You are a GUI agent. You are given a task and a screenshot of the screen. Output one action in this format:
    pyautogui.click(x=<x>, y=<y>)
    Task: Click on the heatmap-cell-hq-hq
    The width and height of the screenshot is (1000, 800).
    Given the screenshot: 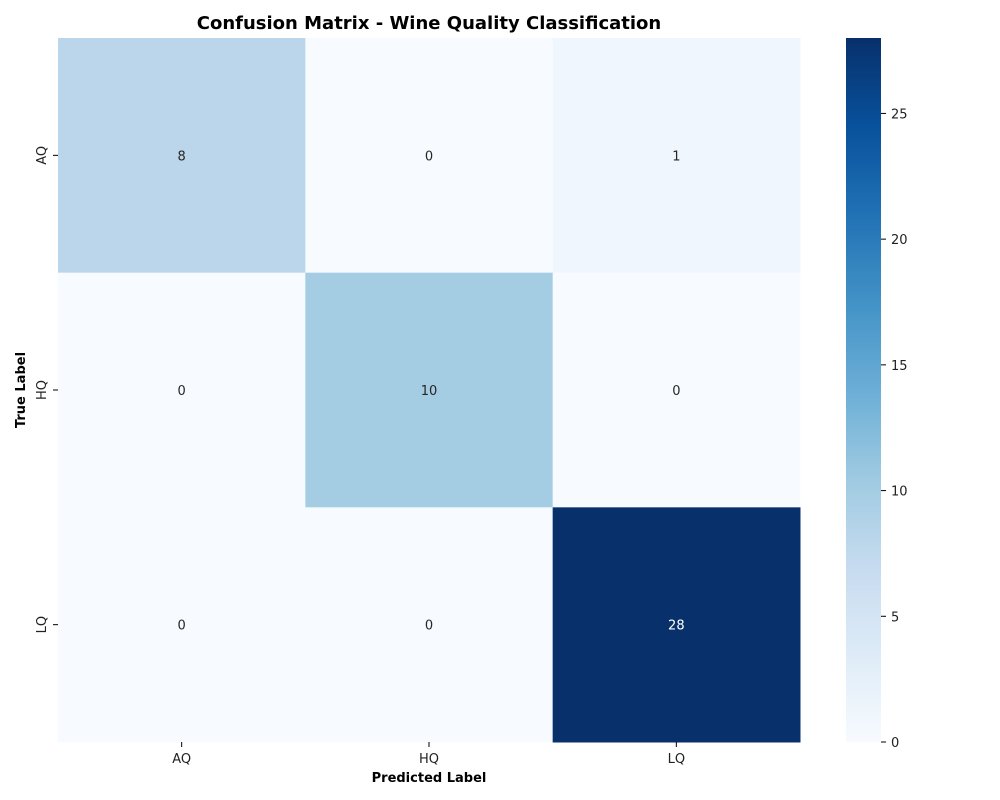 What is the action you would take?
    pyautogui.click(x=429, y=390)
    